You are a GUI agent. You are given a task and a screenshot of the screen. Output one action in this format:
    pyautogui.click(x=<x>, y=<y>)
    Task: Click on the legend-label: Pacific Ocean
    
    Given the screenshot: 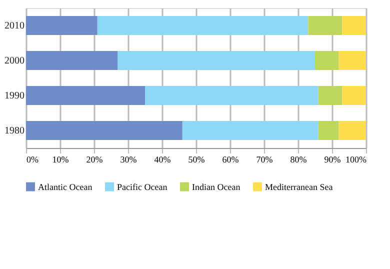 What is the action you would take?
    pyautogui.click(x=142, y=187)
    